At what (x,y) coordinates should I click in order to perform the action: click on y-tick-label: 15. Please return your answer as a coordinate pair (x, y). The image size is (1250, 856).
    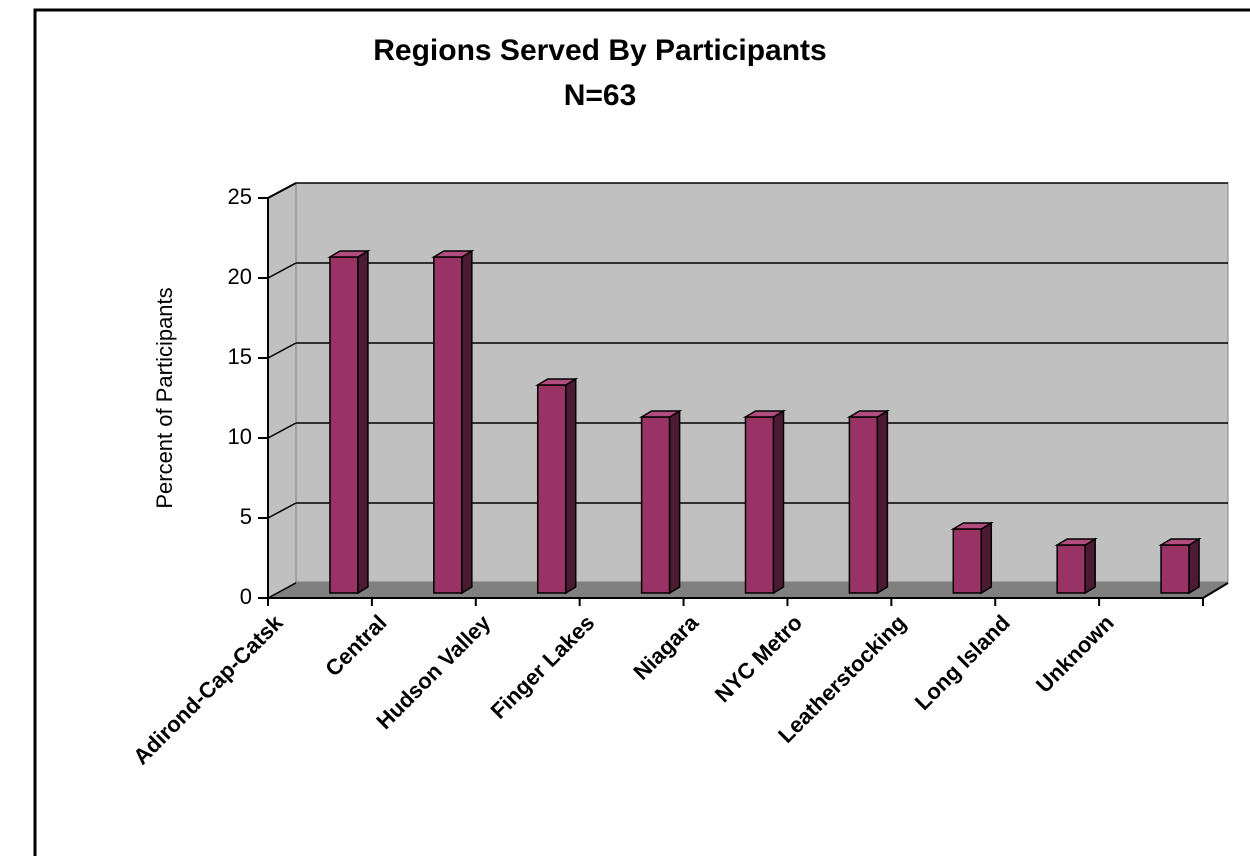
    Looking at the image, I should click on (240, 356).